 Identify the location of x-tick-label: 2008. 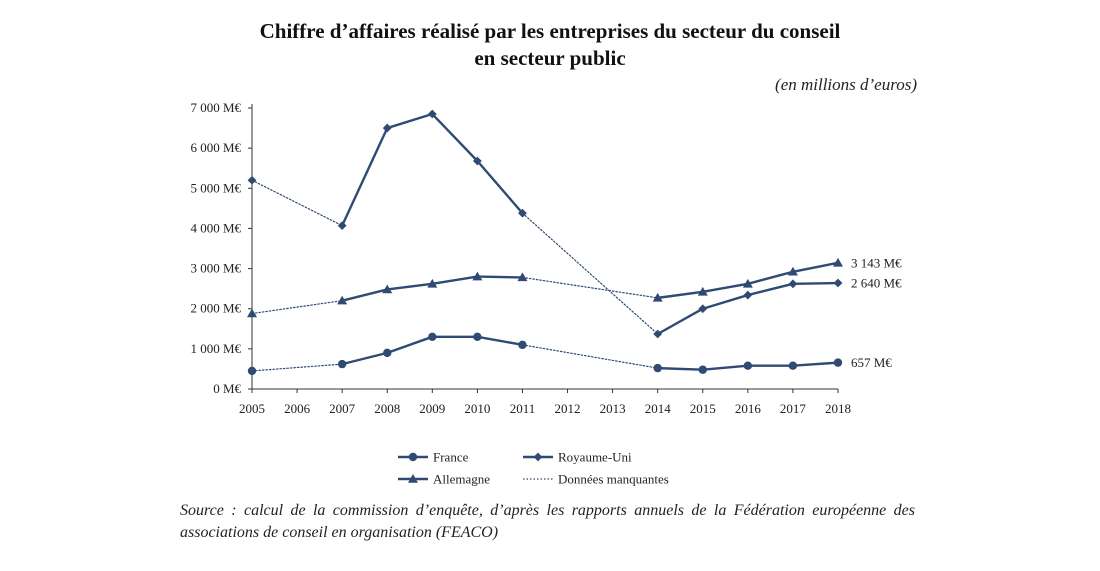
(387, 408).